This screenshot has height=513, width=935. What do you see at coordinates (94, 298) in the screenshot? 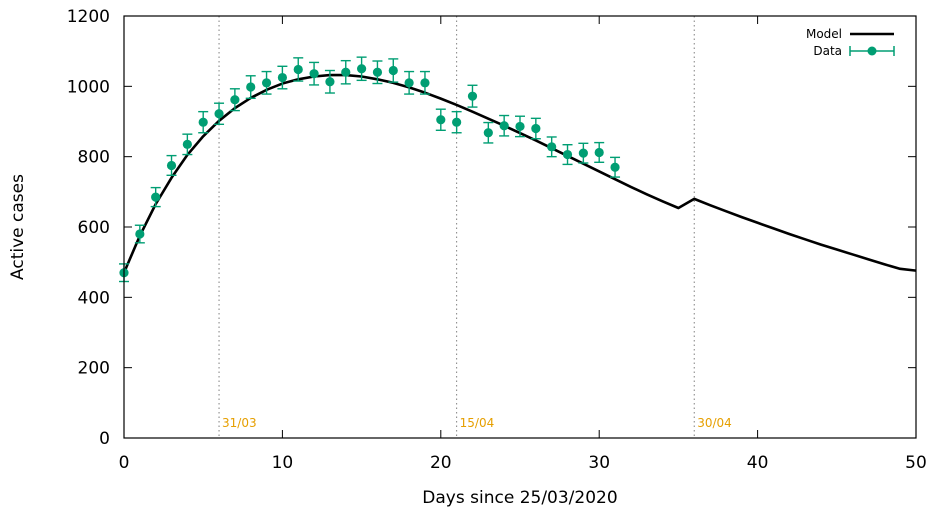
I see `y-tick-label: 400` at bounding box center [94, 298].